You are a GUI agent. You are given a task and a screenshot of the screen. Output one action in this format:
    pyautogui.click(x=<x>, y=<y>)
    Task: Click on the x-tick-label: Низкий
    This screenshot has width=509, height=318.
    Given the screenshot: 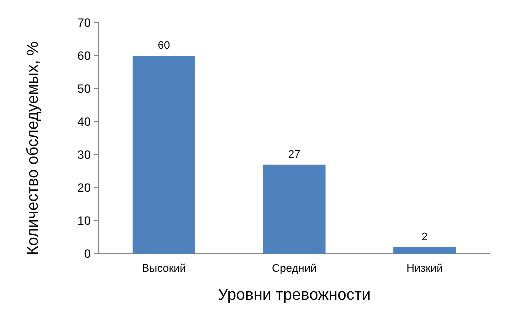 What is the action you would take?
    pyautogui.click(x=424, y=268)
    